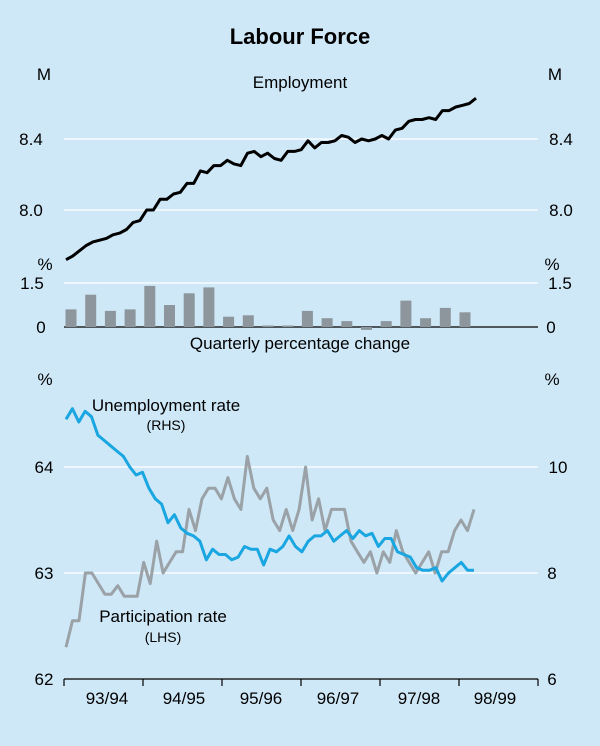 Image resolution: width=600 pixels, height=746 pixels. Describe the element at coordinates (551, 573) in the screenshot. I see `rates-ytick-right-8: 8` at that location.